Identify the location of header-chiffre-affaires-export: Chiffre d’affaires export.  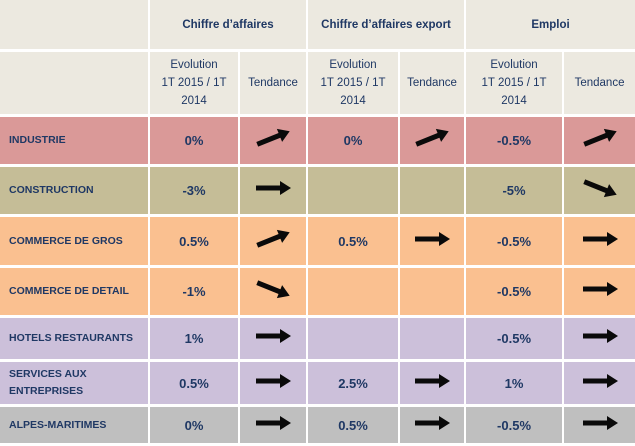
(387, 26).